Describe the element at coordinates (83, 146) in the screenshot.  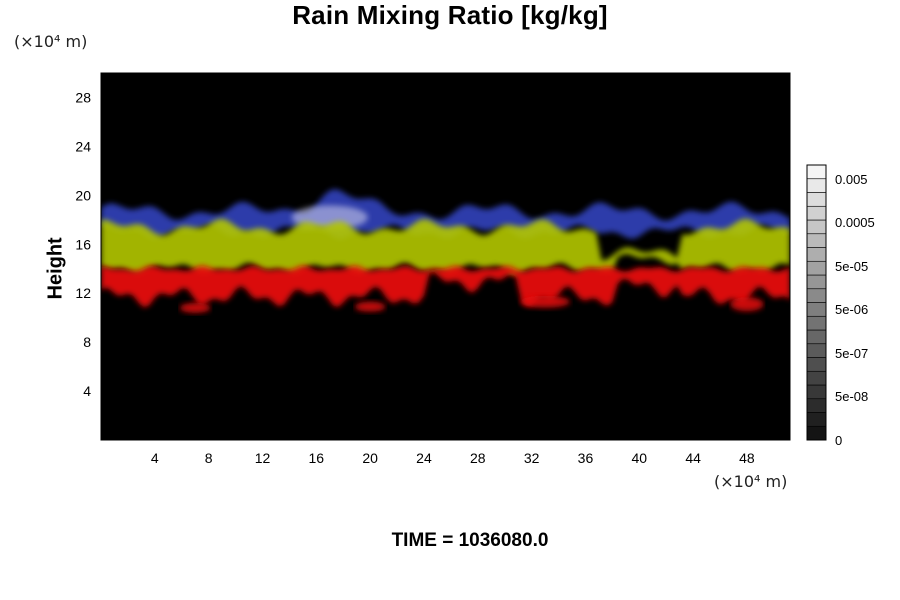
I see `y-tick-label: 24` at that location.